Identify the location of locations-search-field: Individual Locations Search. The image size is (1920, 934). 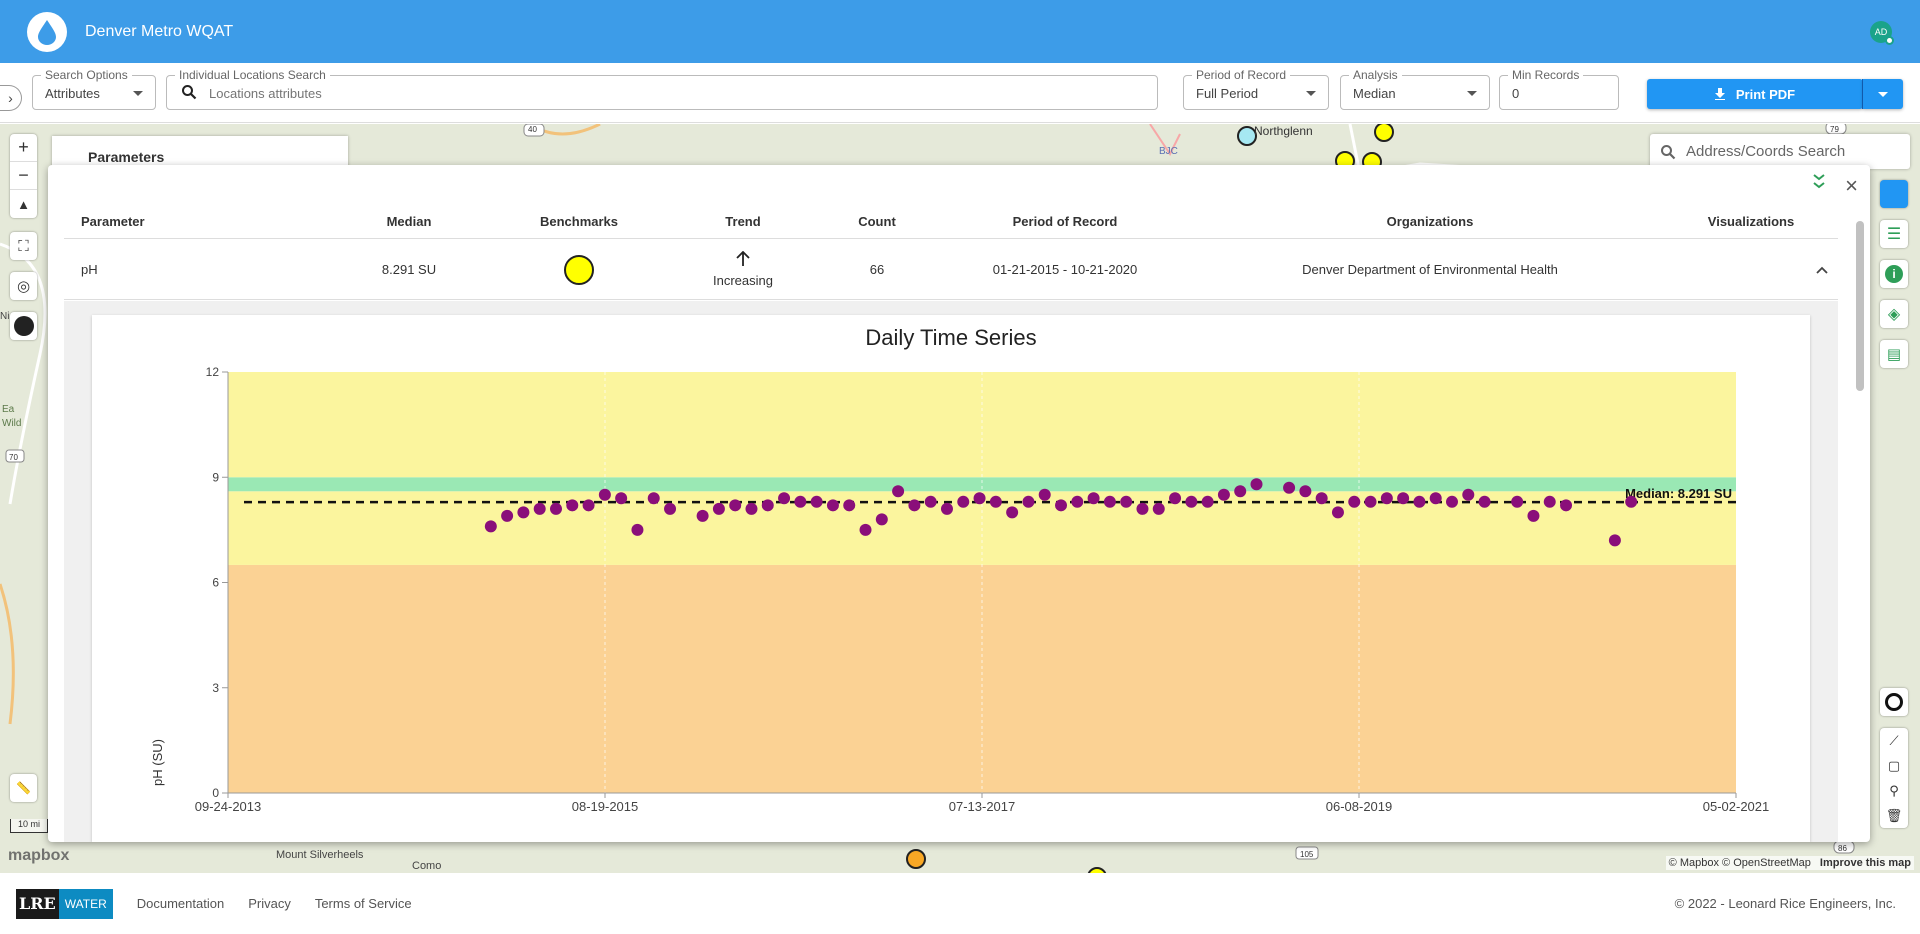
(662, 89).